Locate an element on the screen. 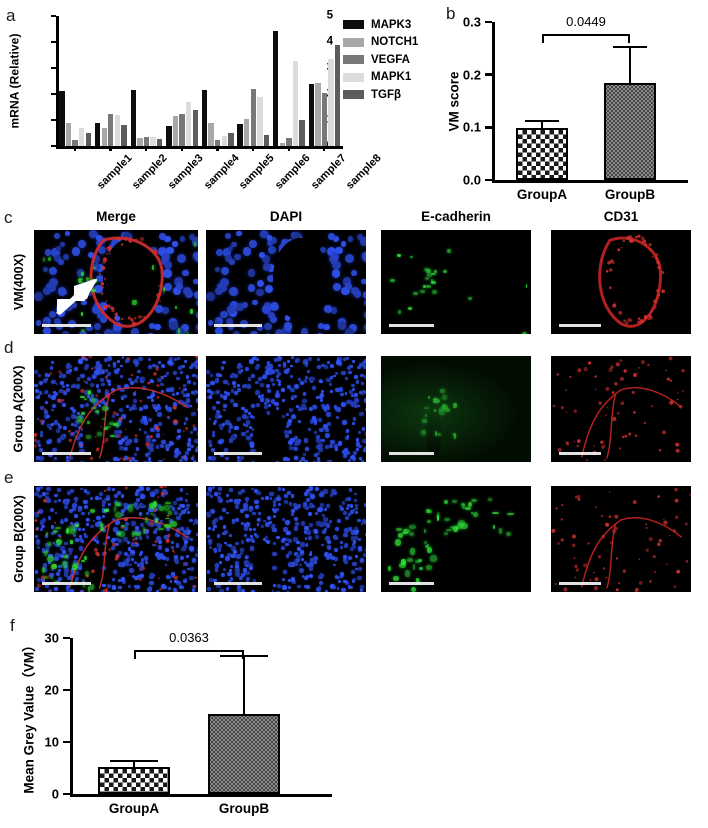 The width and height of the screenshot is (708, 828). panel-b-error-bar-groupb is located at coordinates (630, 64).